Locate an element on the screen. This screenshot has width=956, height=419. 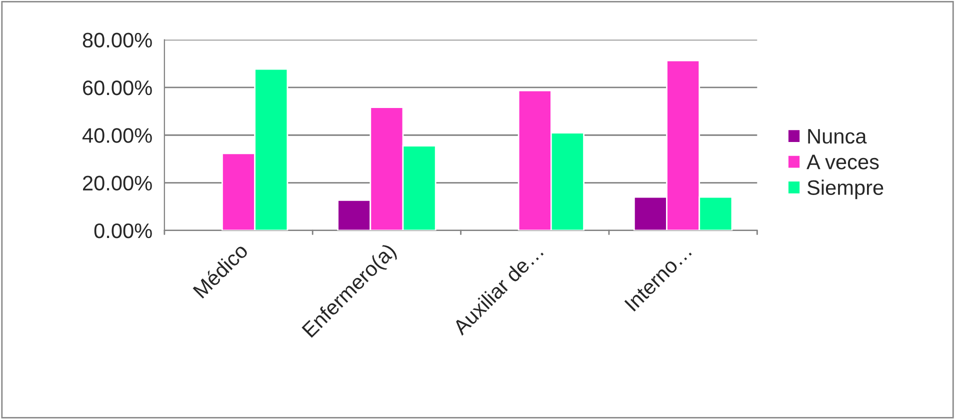
y-tick-label: 80.00% is located at coordinates (117, 40).